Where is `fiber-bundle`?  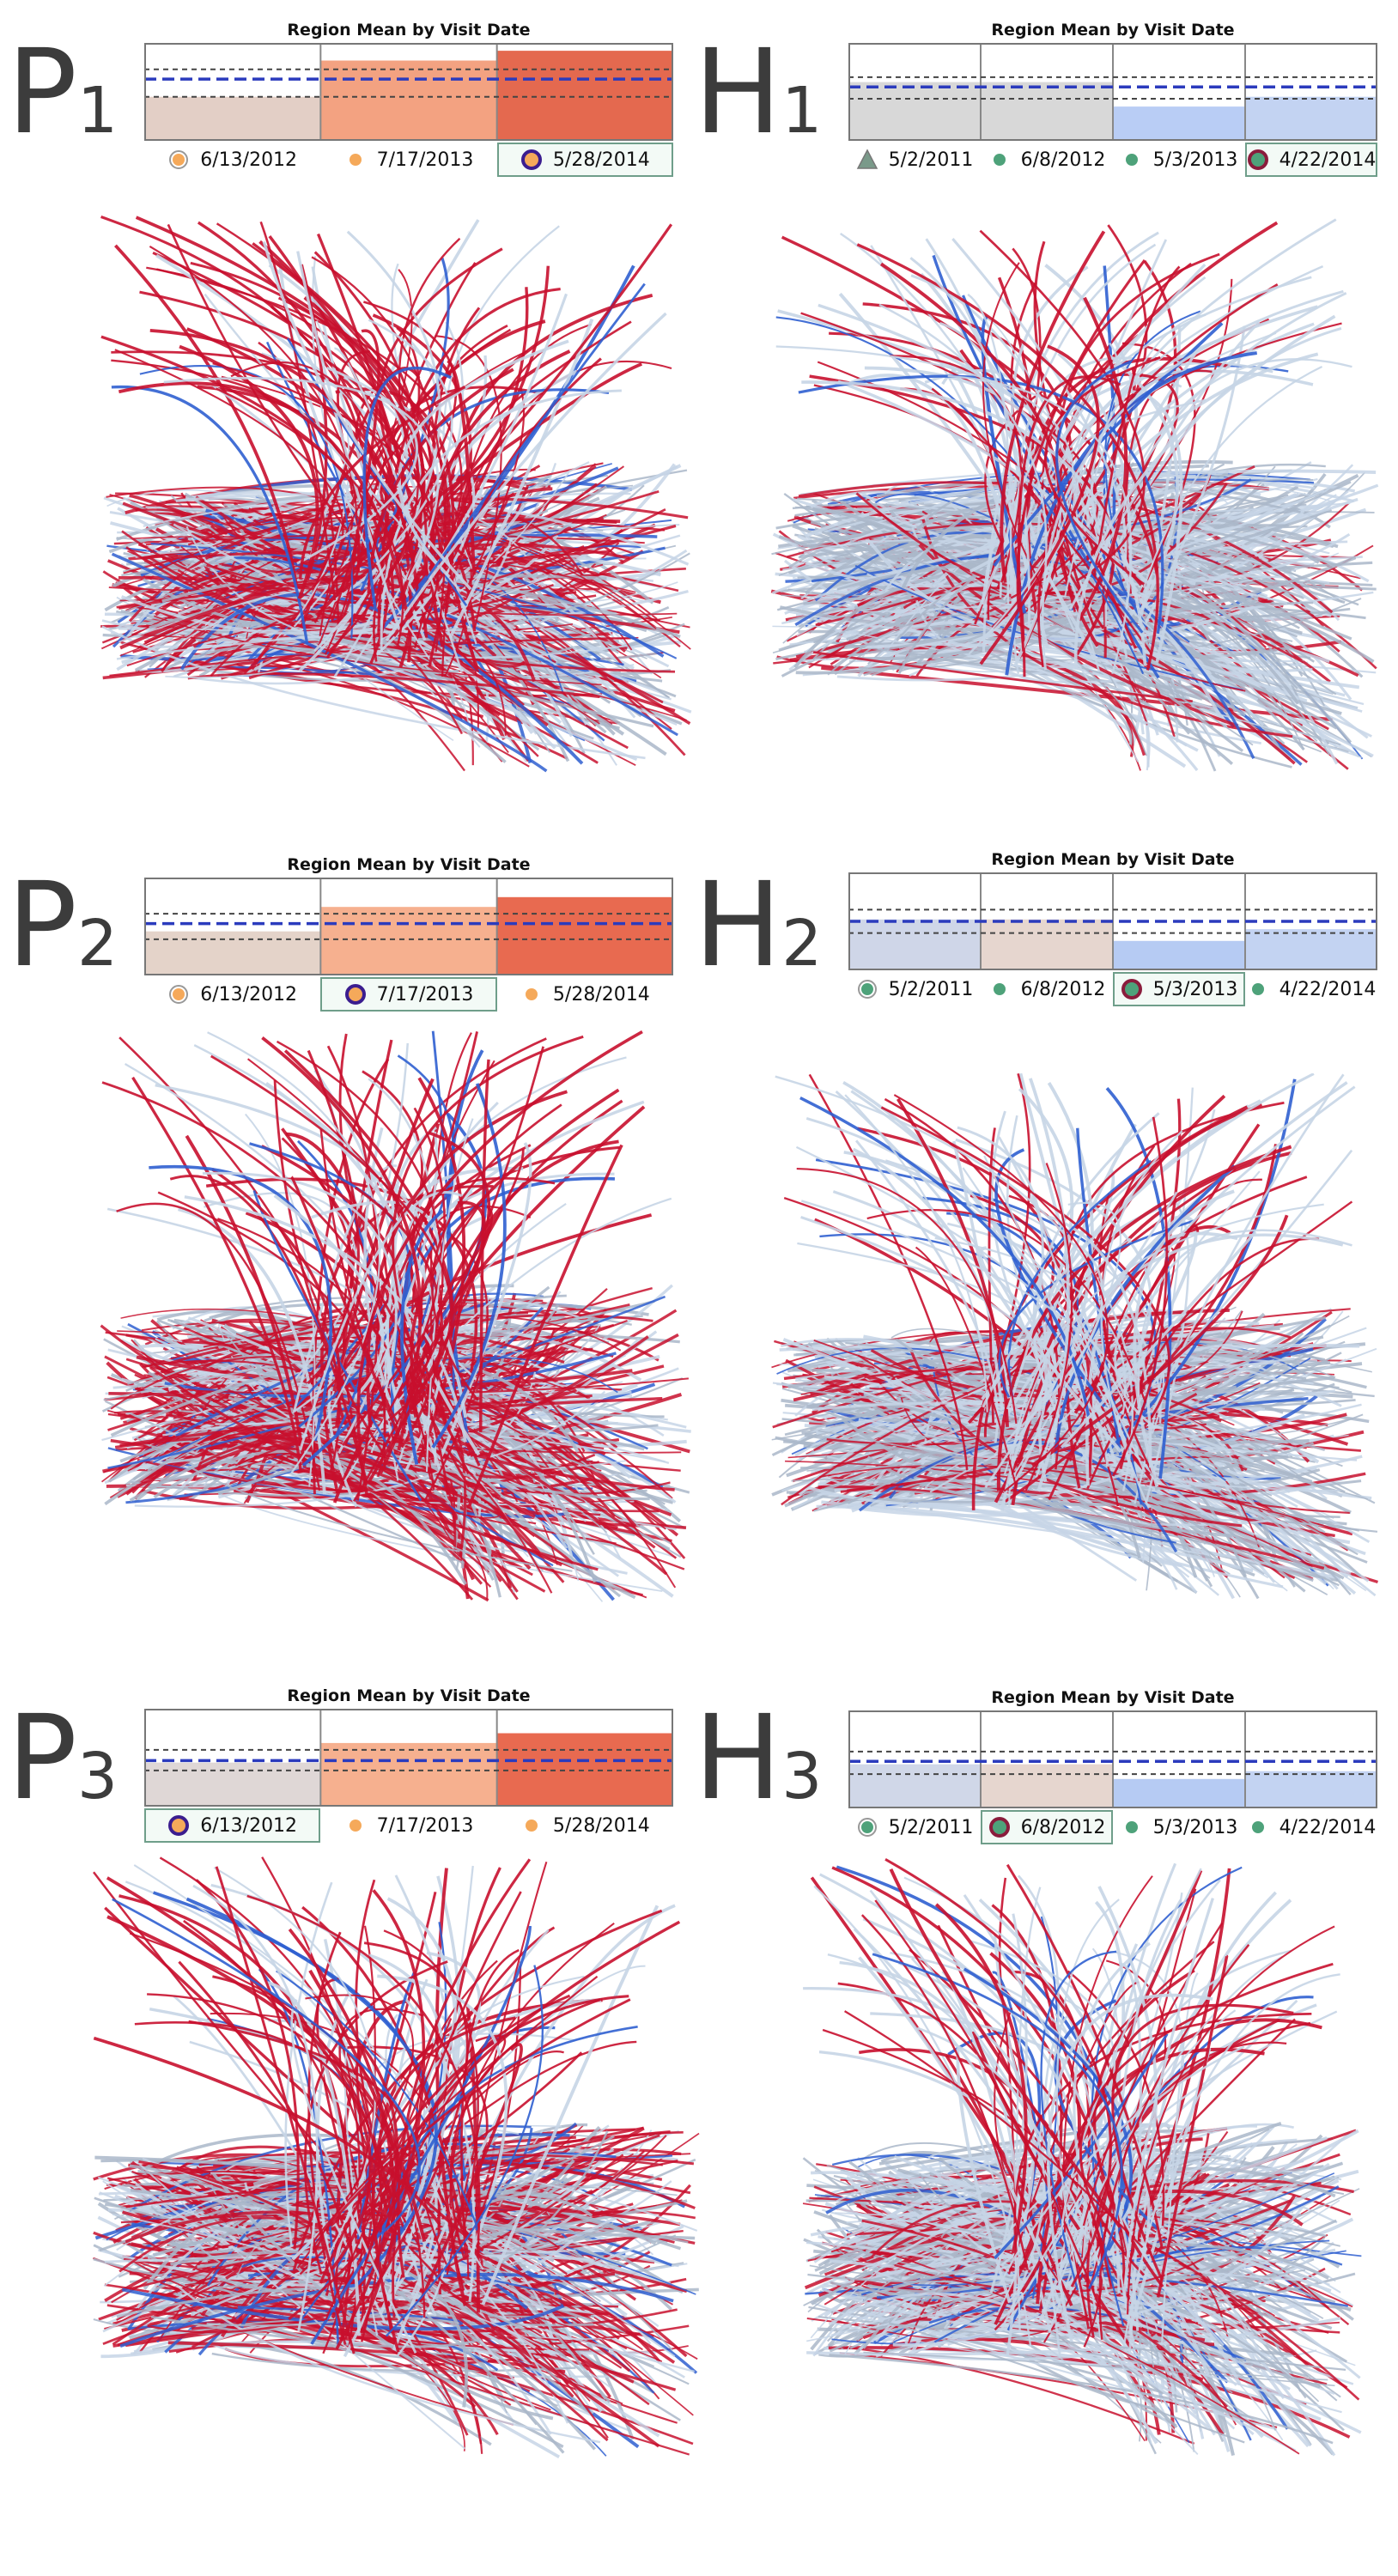 fiber-bundle is located at coordinates (1074, 495).